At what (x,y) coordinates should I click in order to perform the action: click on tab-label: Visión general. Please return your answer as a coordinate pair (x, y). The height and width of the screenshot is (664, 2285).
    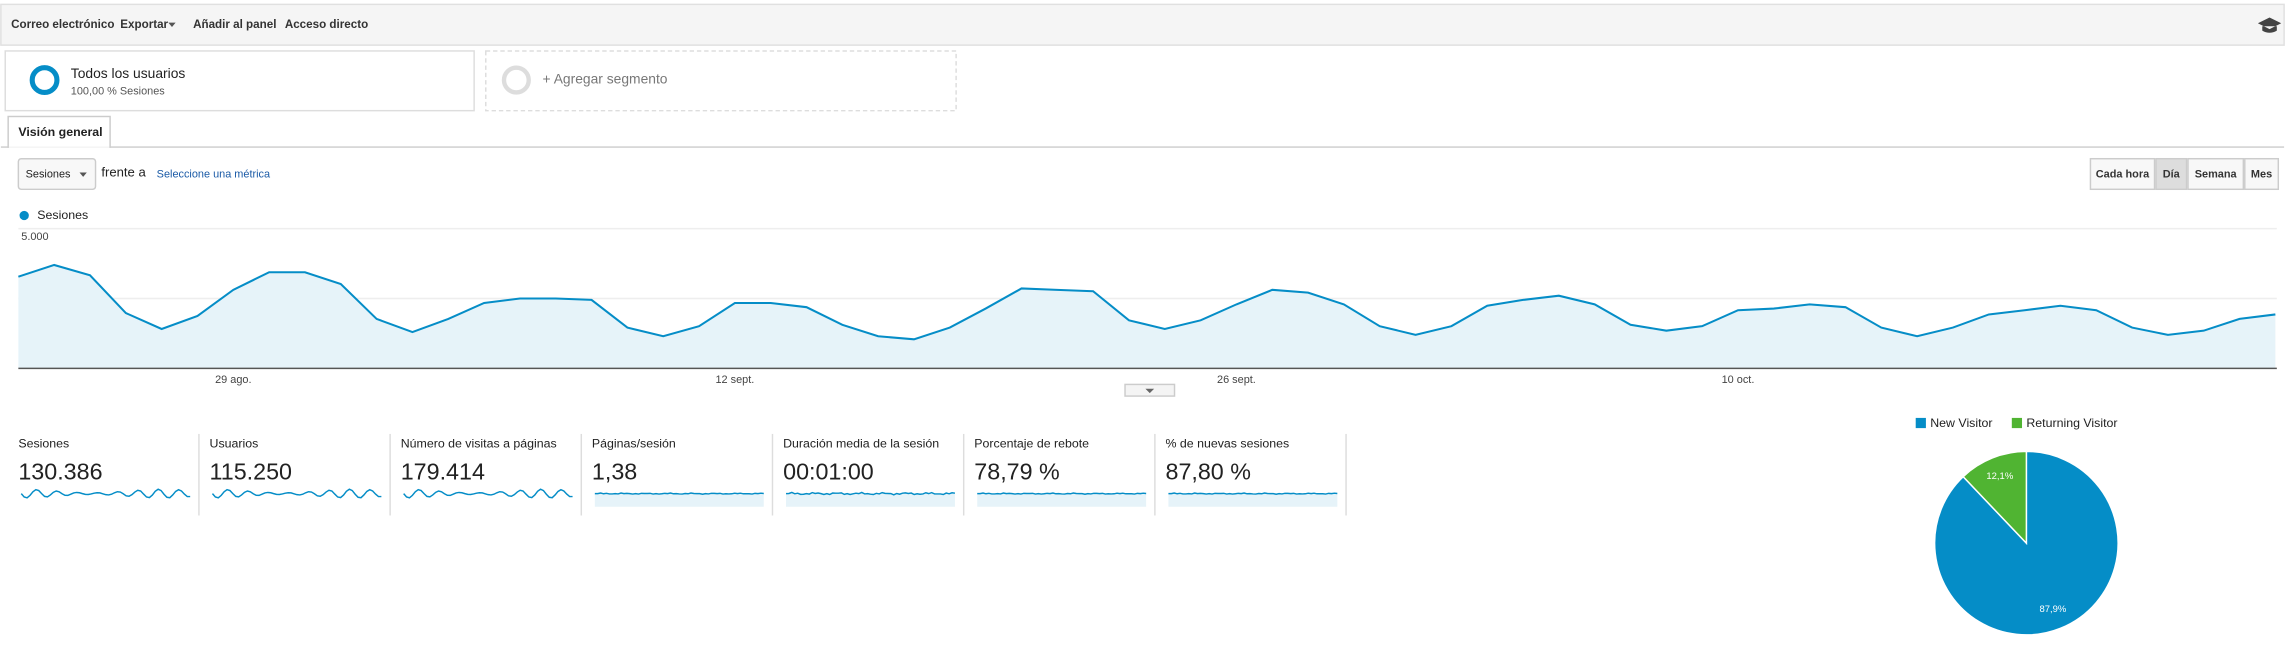
    Looking at the image, I should click on (60, 132).